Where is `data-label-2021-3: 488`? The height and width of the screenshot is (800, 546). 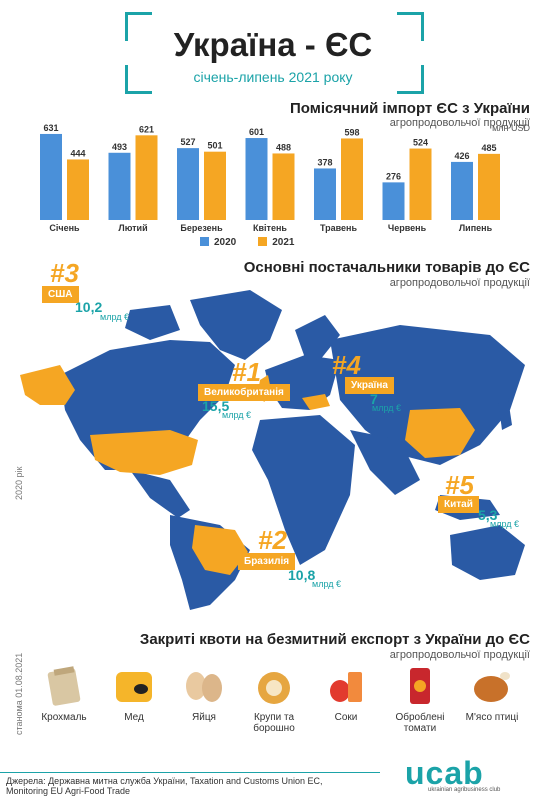 data-label-2021-3: 488 is located at coordinates (283, 147).